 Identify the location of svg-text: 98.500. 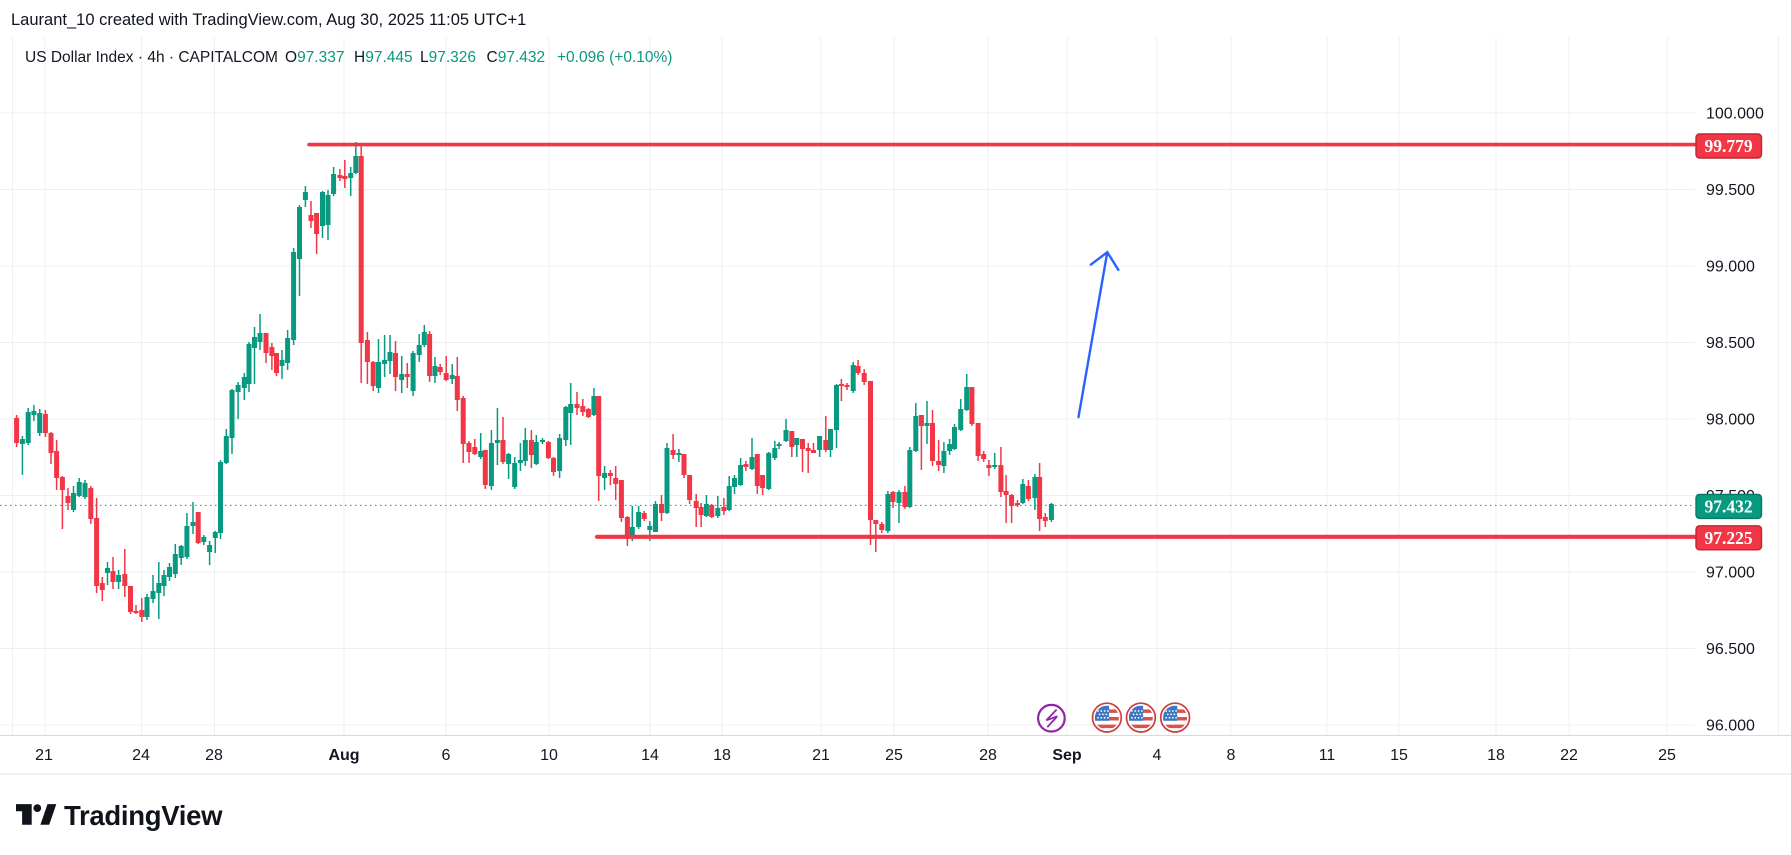
(1730, 343).